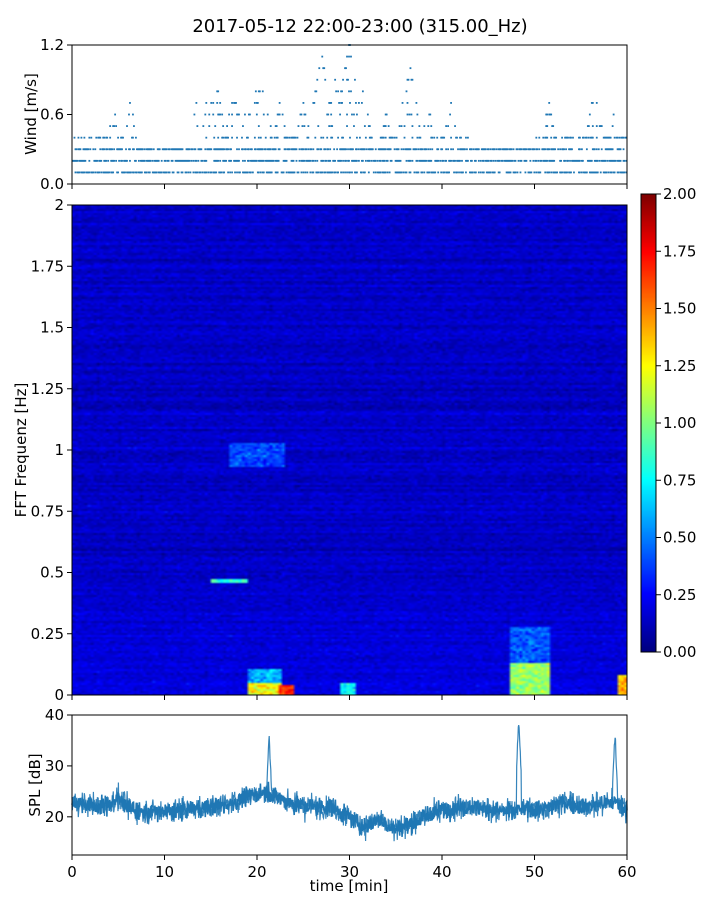 This screenshot has height=900, width=720. What do you see at coordinates (679, 366) in the screenshot?
I see `colorbar-tick-label: 1.25` at bounding box center [679, 366].